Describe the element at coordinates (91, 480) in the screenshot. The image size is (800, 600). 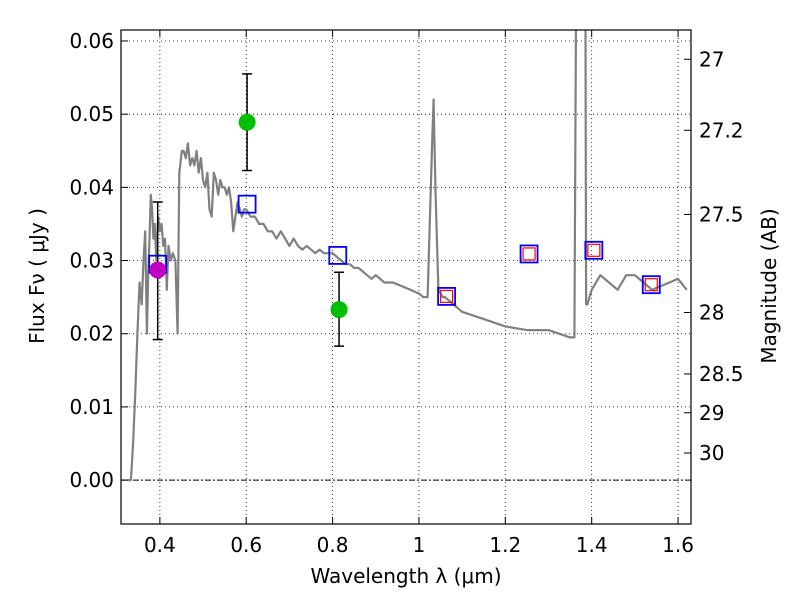
I see `y-tick-label: 0.00` at that location.